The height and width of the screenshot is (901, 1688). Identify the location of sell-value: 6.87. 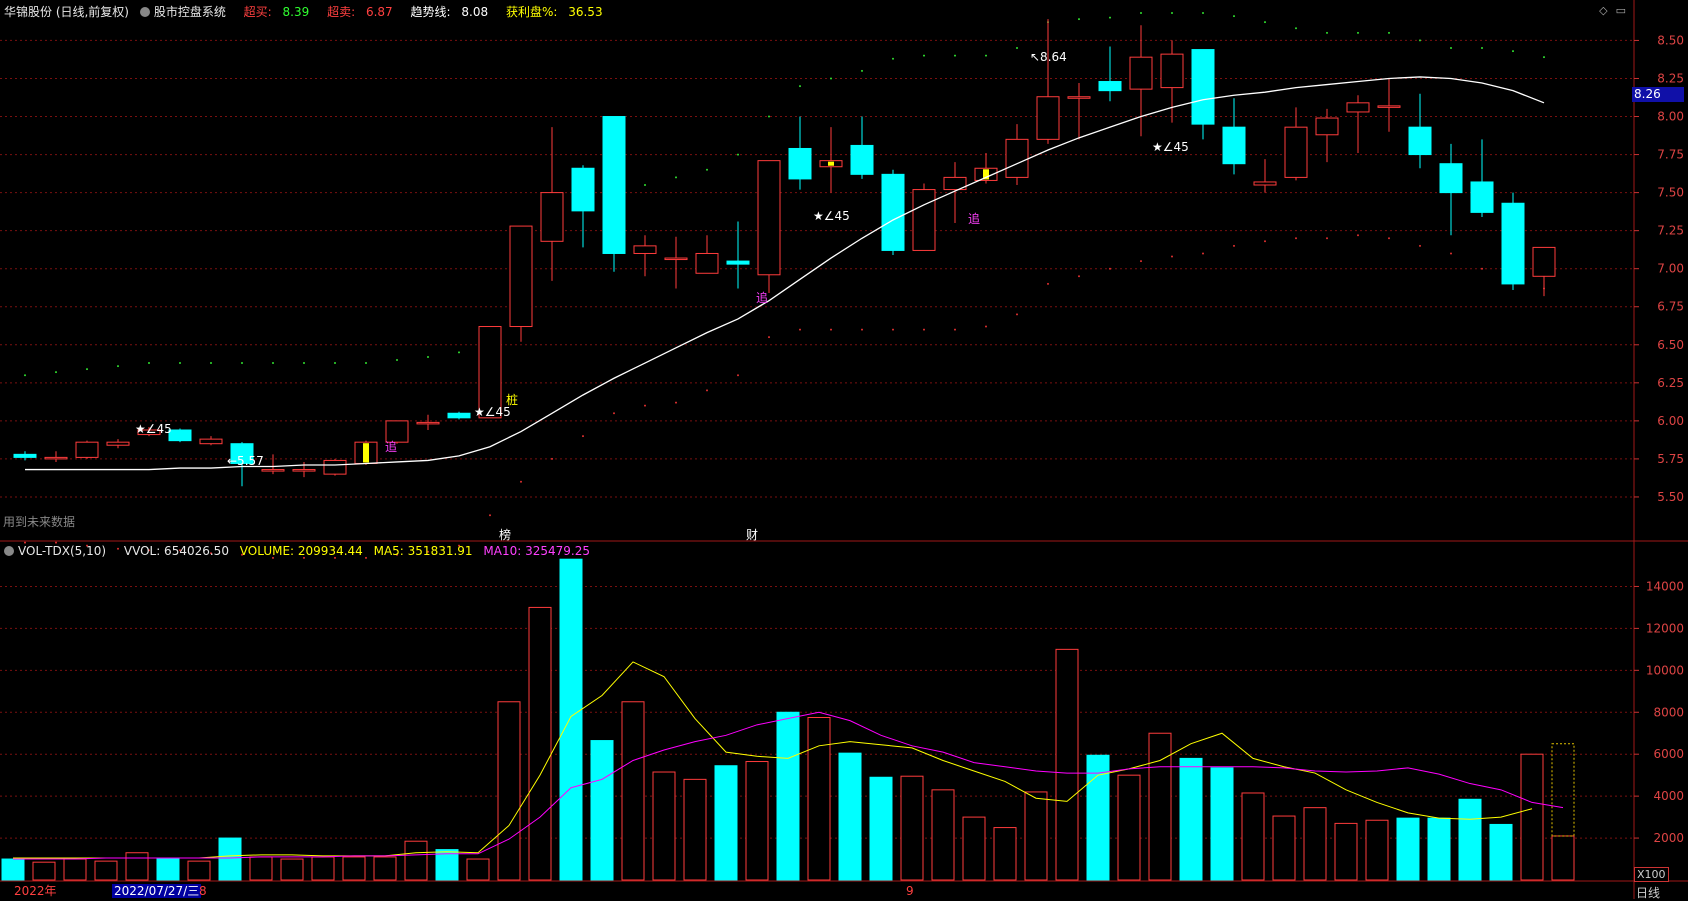
(379, 12).